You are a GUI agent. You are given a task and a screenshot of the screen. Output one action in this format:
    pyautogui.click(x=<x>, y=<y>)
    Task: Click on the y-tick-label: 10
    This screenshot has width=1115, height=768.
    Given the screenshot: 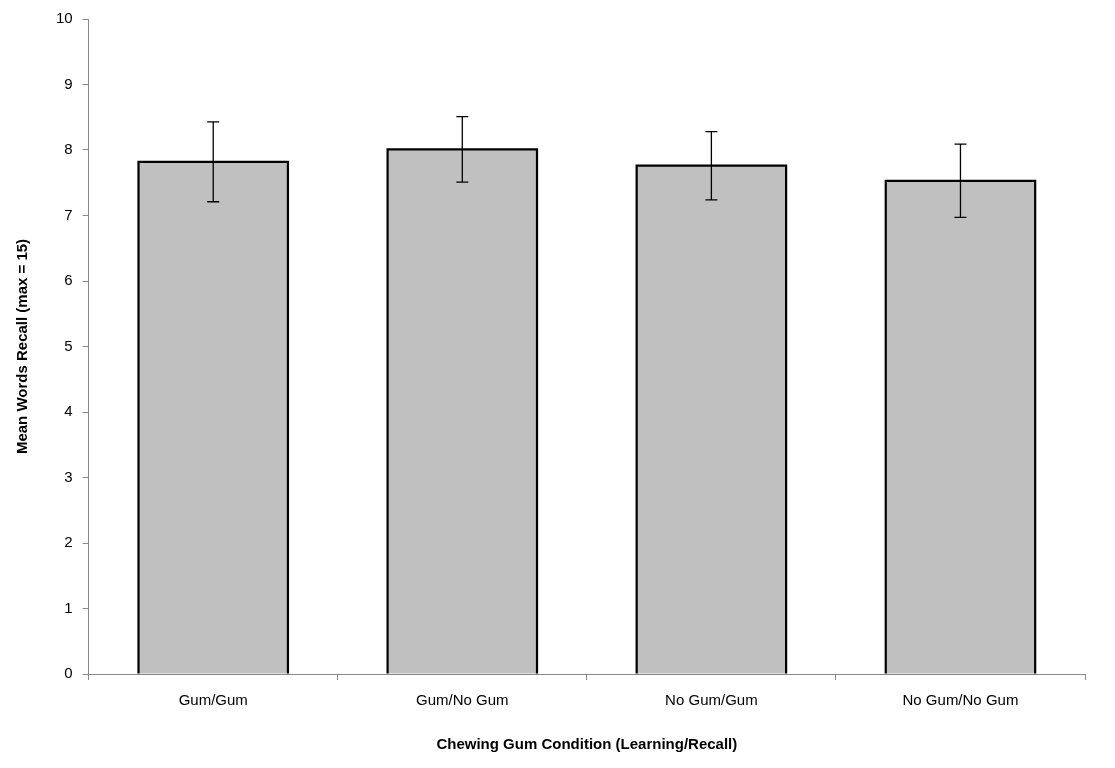 What is the action you would take?
    pyautogui.click(x=64, y=18)
    